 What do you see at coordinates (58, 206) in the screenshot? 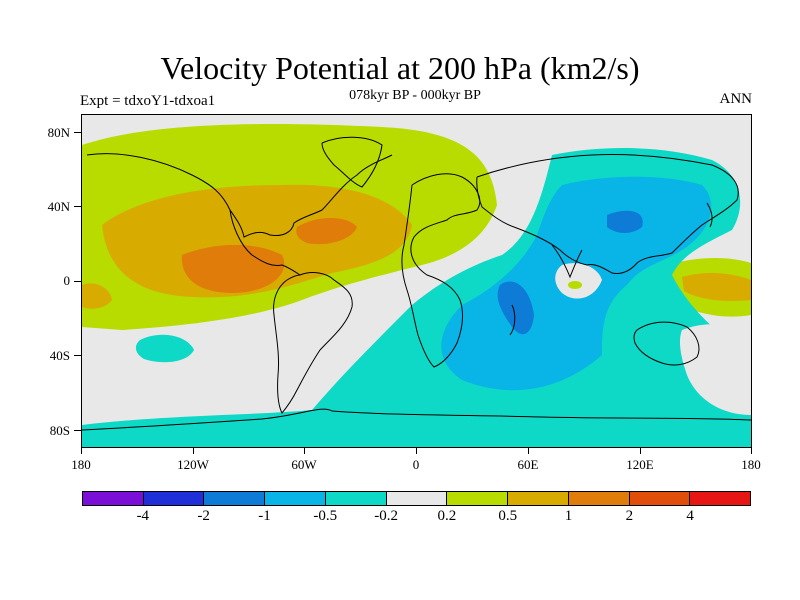
I see `y-label-40n: 40N` at bounding box center [58, 206].